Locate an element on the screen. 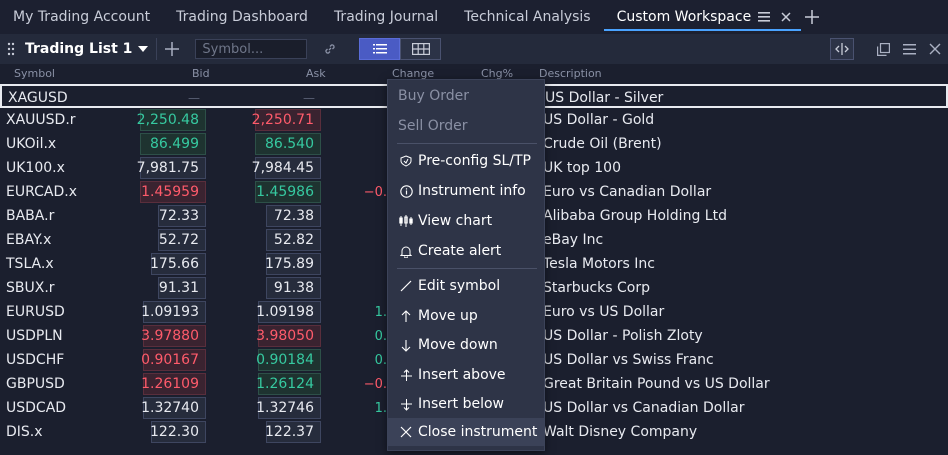  table-row: UK100.x 7,981.75 7,984.45 UK top 100 is located at coordinates (474, 168).